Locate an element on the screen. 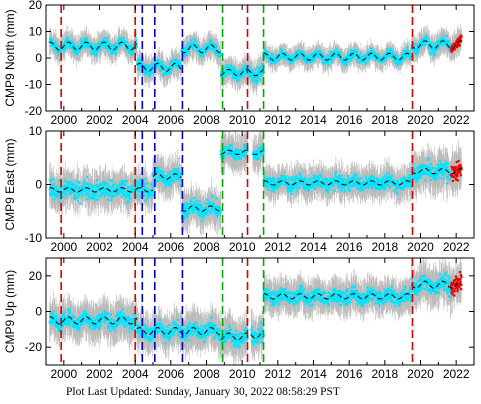 The height and width of the screenshot is (404, 481). x-tick-label: 2016 is located at coordinates (349, 120).